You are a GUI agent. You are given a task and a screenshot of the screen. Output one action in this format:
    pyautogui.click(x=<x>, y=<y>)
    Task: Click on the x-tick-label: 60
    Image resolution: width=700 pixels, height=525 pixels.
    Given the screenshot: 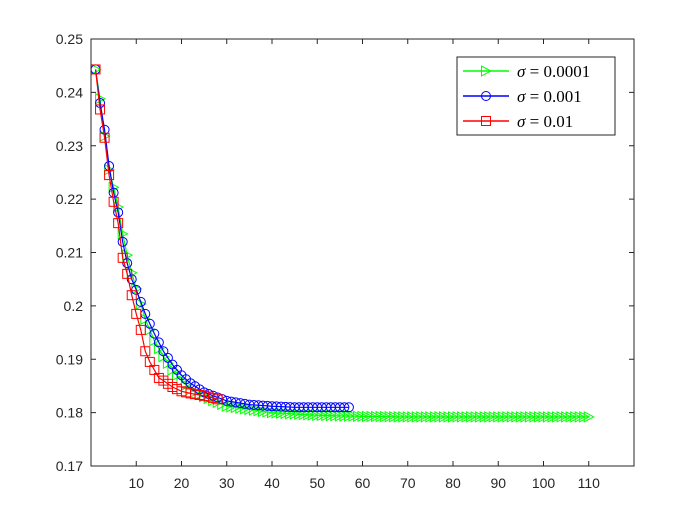 What is the action you would take?
    pyautogui.click(x=363, y=483)
    